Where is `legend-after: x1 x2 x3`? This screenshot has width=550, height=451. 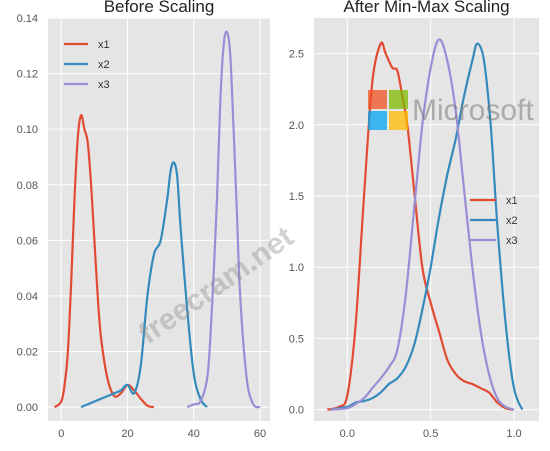
legend-after: x1 x2 x3 is located at coordinates (494, 221).